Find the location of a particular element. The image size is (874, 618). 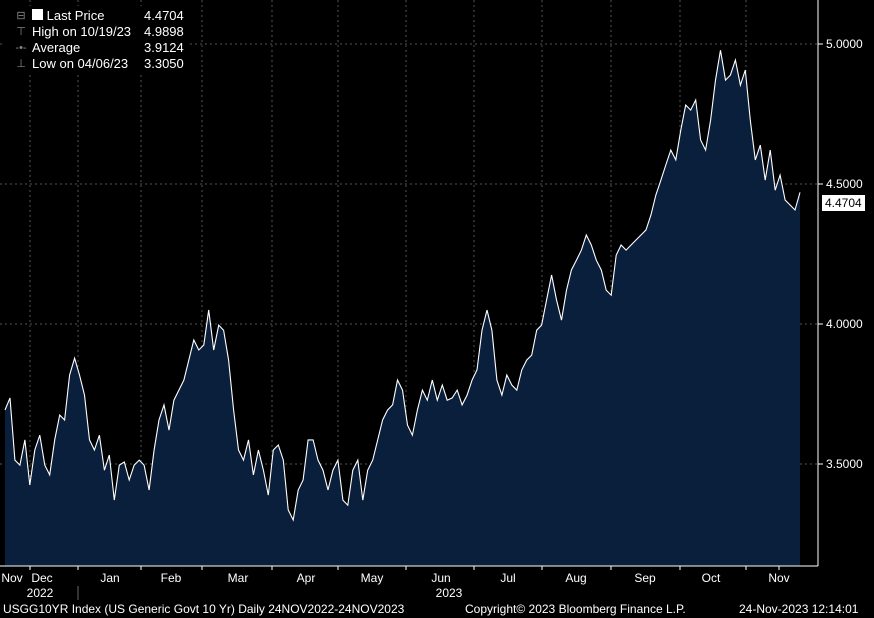

x-tick-label: Aug is located at coordinates (575, 578).